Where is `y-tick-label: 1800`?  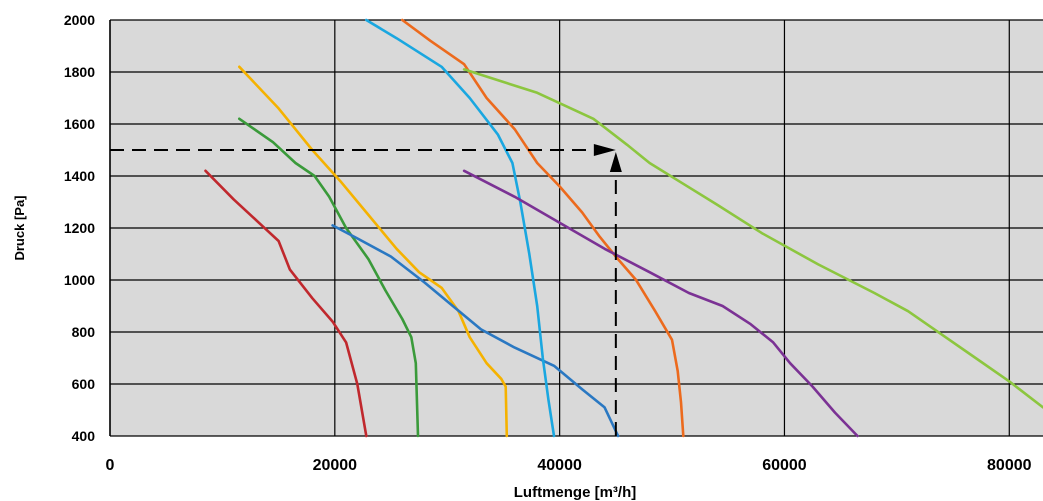
y-tick-label: 1800 is located at coordinates (79, 72).